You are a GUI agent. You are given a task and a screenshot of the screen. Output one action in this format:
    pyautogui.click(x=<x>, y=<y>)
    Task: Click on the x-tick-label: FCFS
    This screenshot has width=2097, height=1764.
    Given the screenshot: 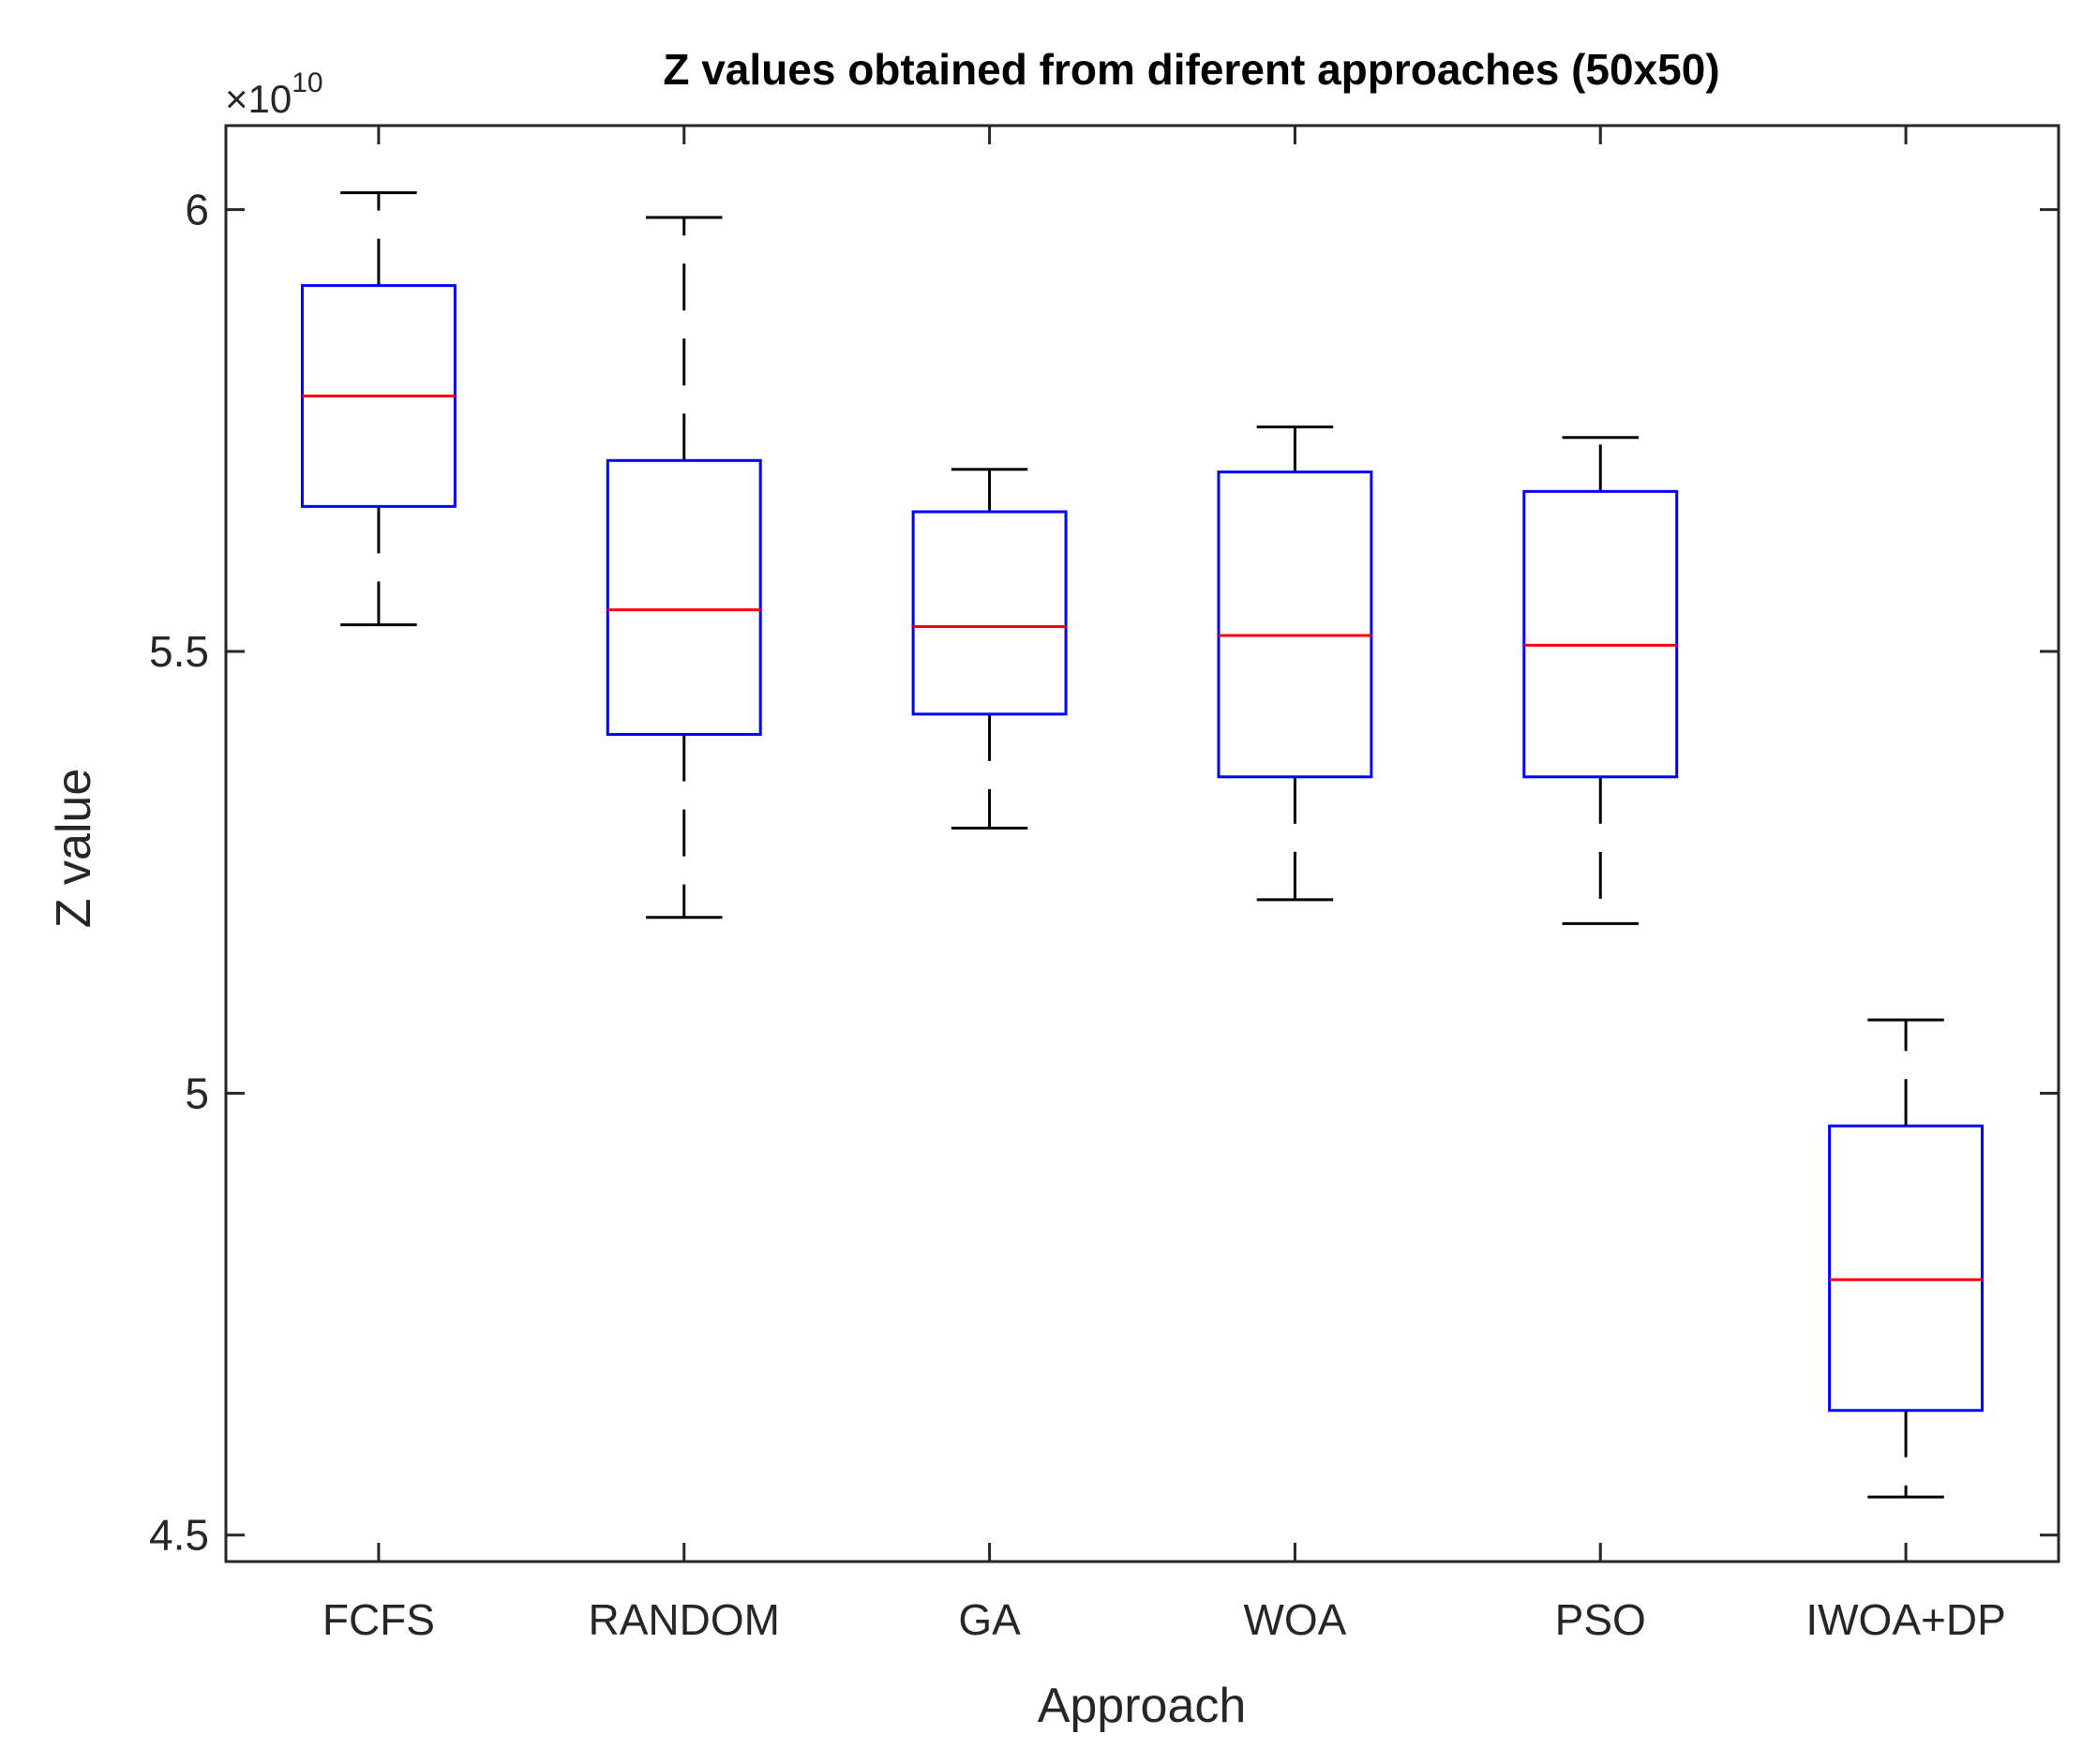 What is the action you would take?
    pyautogui.click(x=378, y=1619)
    